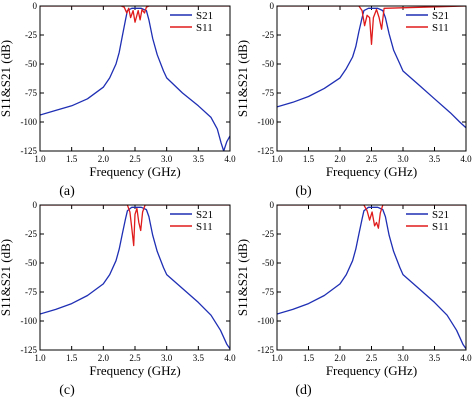 The image size is (474, 400). What do you see at coordinates (67, 390) in the screenshot?
I see `panel-label: (c)` at bounding box center [67, 390].